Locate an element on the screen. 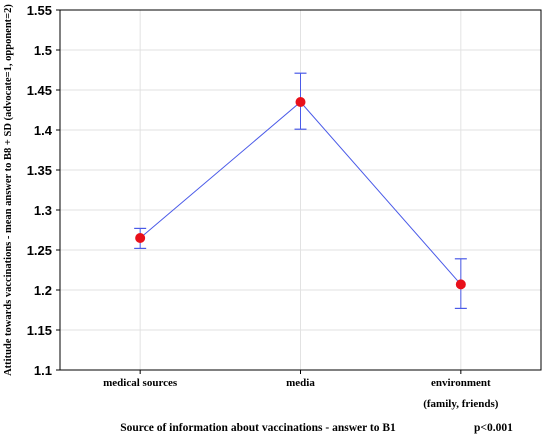 The height and width of the screenshot is (439, 550). y-tick-label: 1.15 is located at coordinates (39, 330).